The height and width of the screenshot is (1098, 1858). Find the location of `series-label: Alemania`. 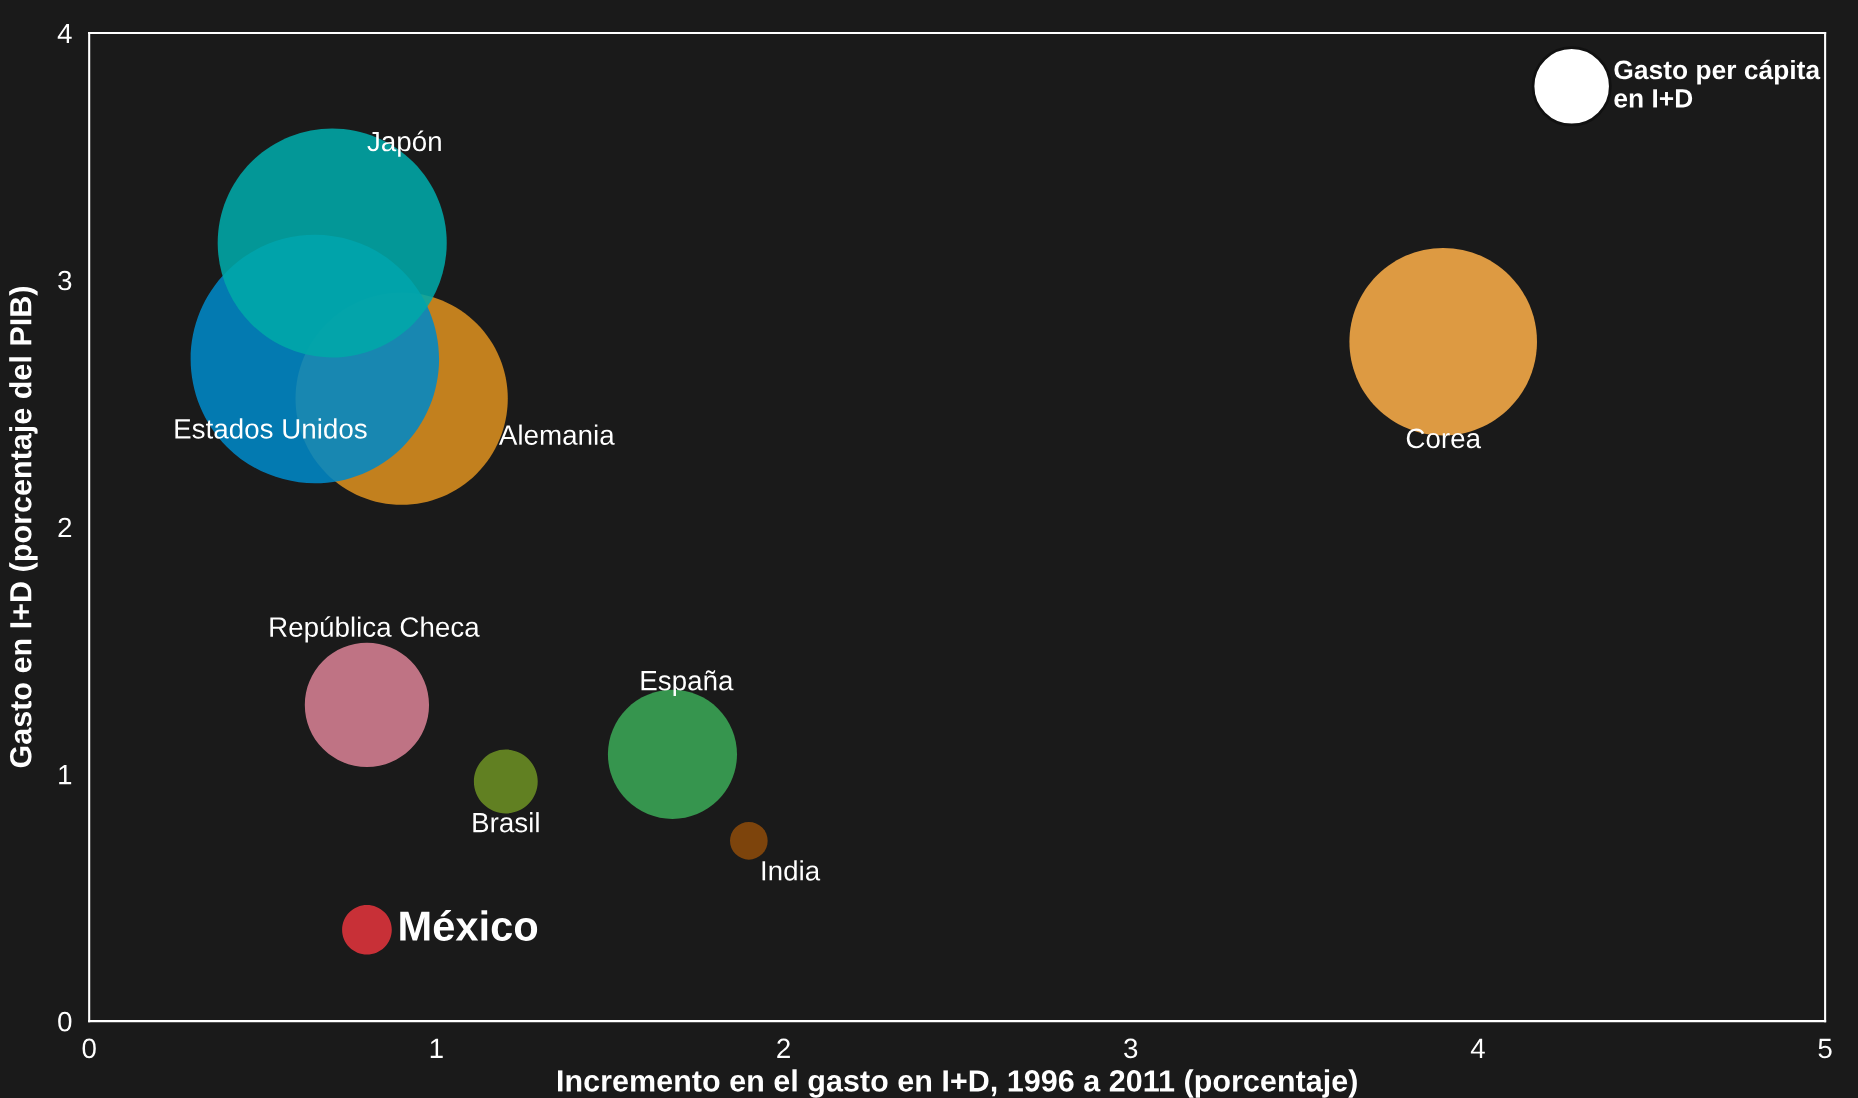

series-label: Alemania is located at coordinates (556, 434).